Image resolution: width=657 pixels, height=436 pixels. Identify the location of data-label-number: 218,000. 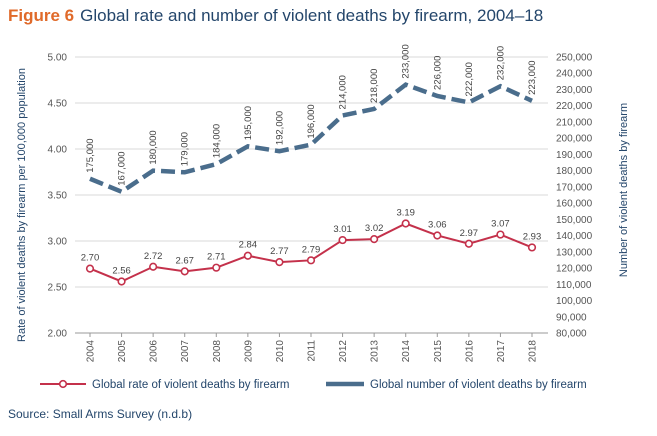
(374, 86).